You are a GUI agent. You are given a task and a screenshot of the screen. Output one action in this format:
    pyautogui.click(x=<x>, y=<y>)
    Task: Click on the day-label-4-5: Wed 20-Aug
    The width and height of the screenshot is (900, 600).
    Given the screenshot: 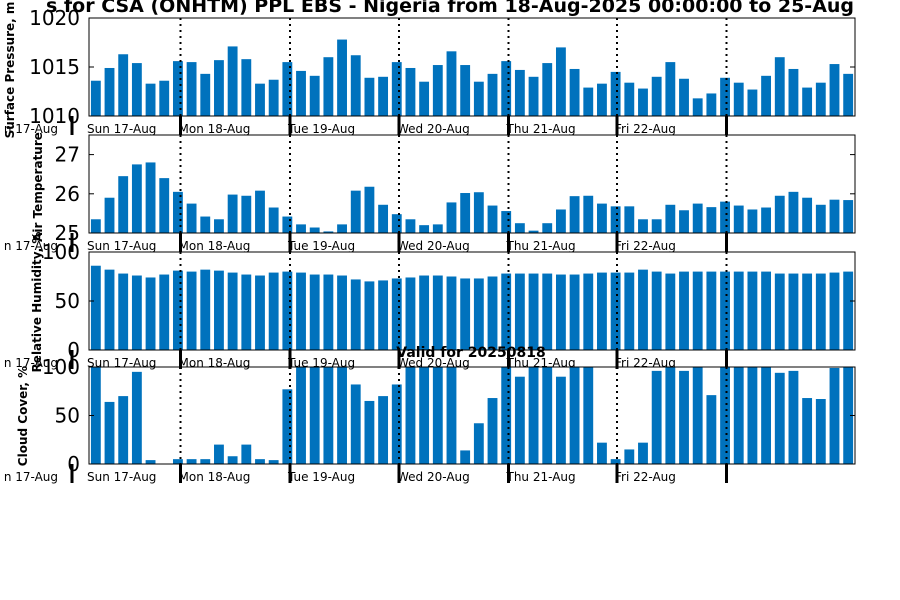 What is the action you would take?
    pyautogui.click(x=433, y=477)
    